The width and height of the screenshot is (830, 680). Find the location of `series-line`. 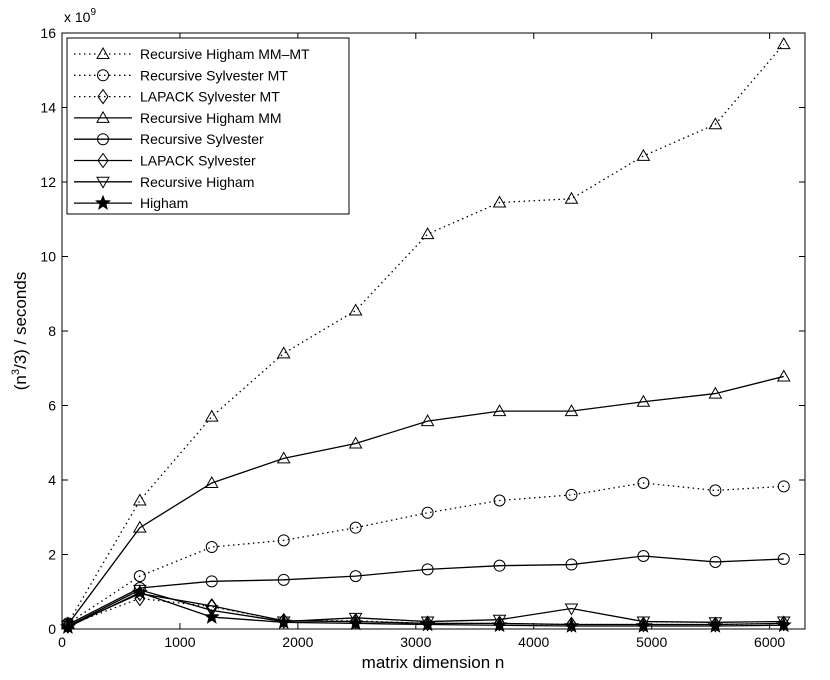

series-line is located at coordinates (425, 590).